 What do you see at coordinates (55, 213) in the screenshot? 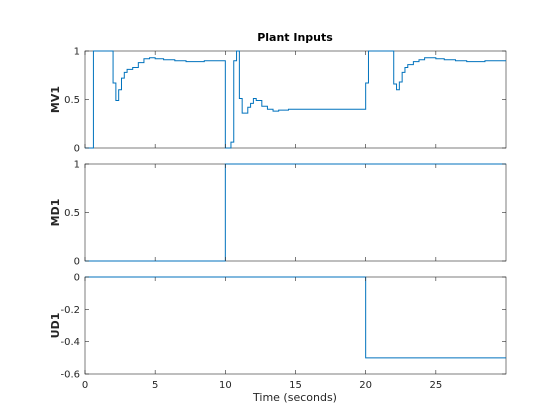
I see `y-axis-label: MD1` at bounding box center [55, 213].